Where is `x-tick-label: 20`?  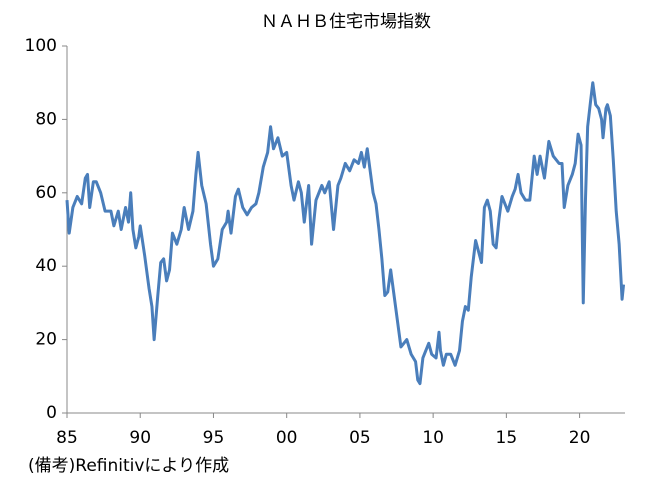
x-tick-label: 20 is located at coordinates (580, 438).